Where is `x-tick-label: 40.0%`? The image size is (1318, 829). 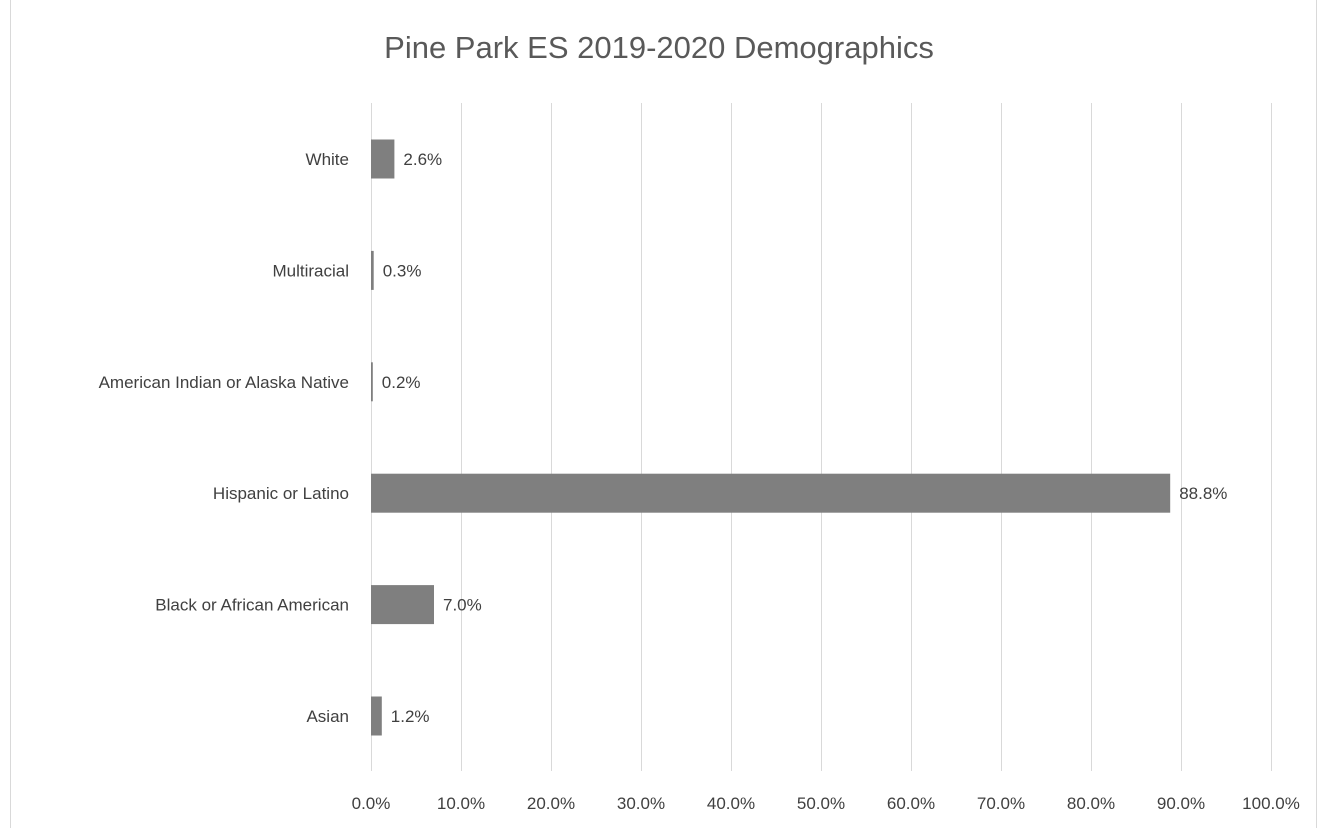
x-tick-label: 40.0% is located at coordinates (731, 803).